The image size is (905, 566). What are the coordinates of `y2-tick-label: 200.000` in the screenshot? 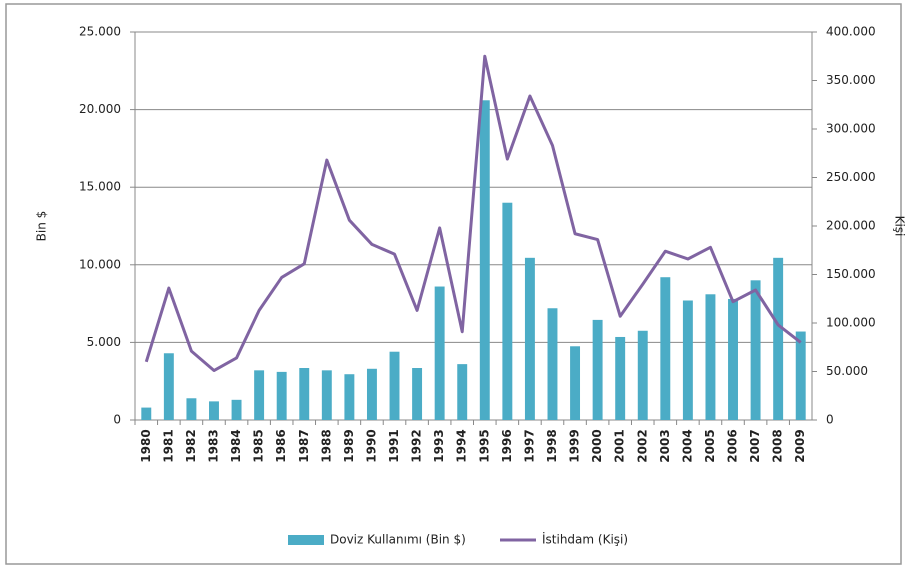 It's located at (851, 226).